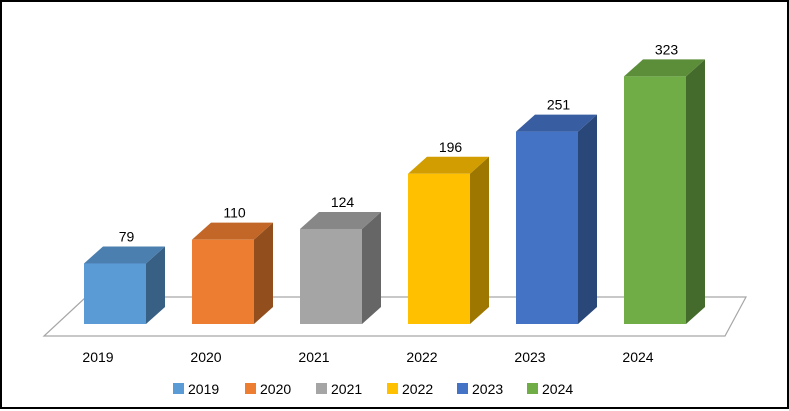  I want to click on category-label-2024: 2024, so click(637, 357).